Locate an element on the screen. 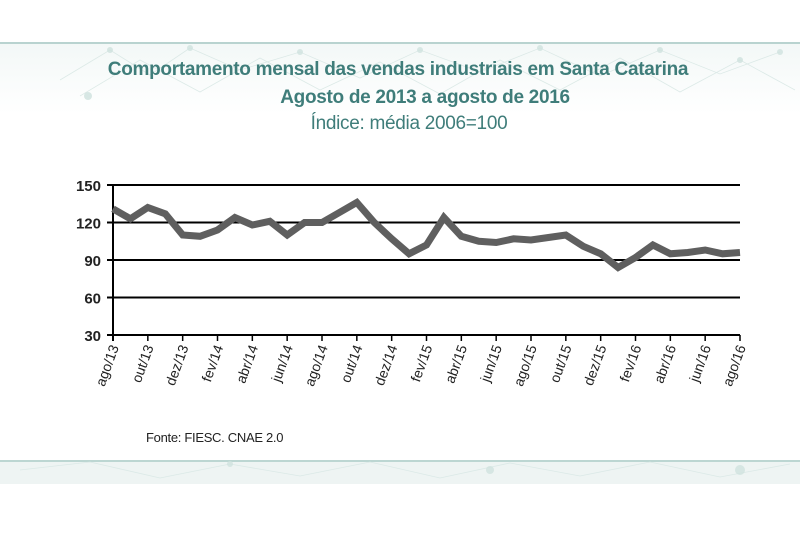 This screenshot has height=533, width=800. x-tick-label: fev/14 is located at coordinates (212, 363).